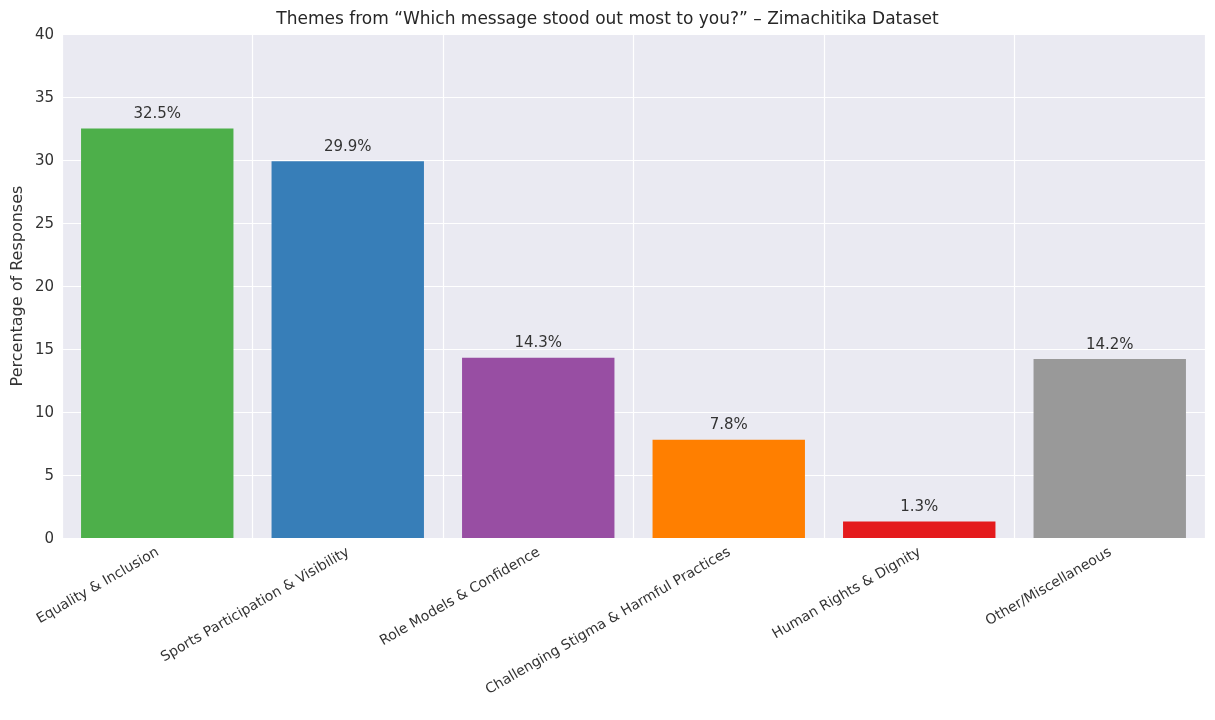 This screenshot has width=1215, height=720. What do you see at coordinates (347, 145) in the screenshot?
I see `data-label: 29.9%` at bounding box center [347, 145].